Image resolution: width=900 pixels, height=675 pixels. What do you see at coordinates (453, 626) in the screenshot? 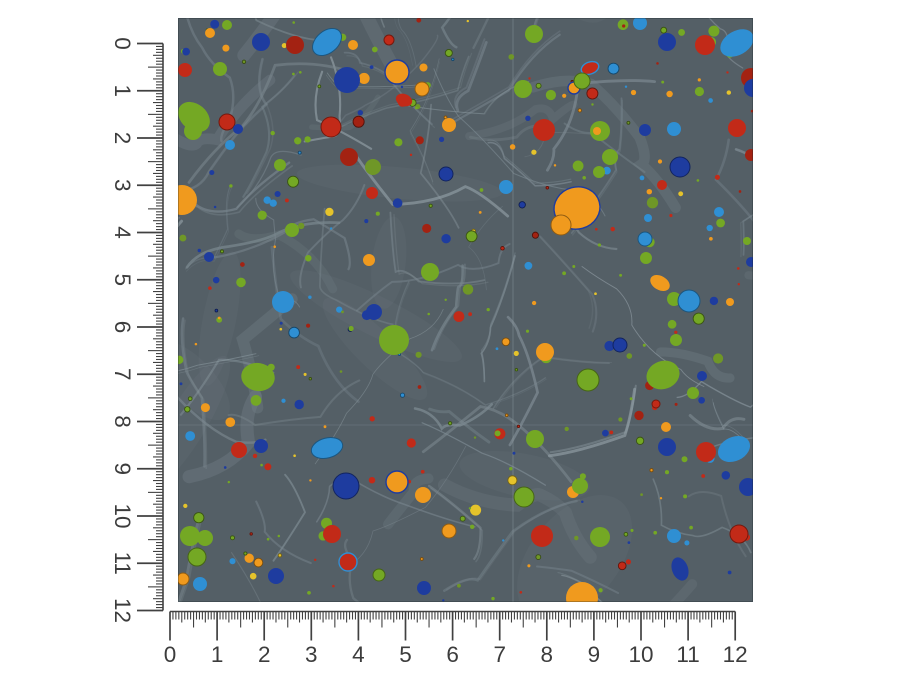
I see `bottom-ruler-ticks` at bounding box center [453, 626].